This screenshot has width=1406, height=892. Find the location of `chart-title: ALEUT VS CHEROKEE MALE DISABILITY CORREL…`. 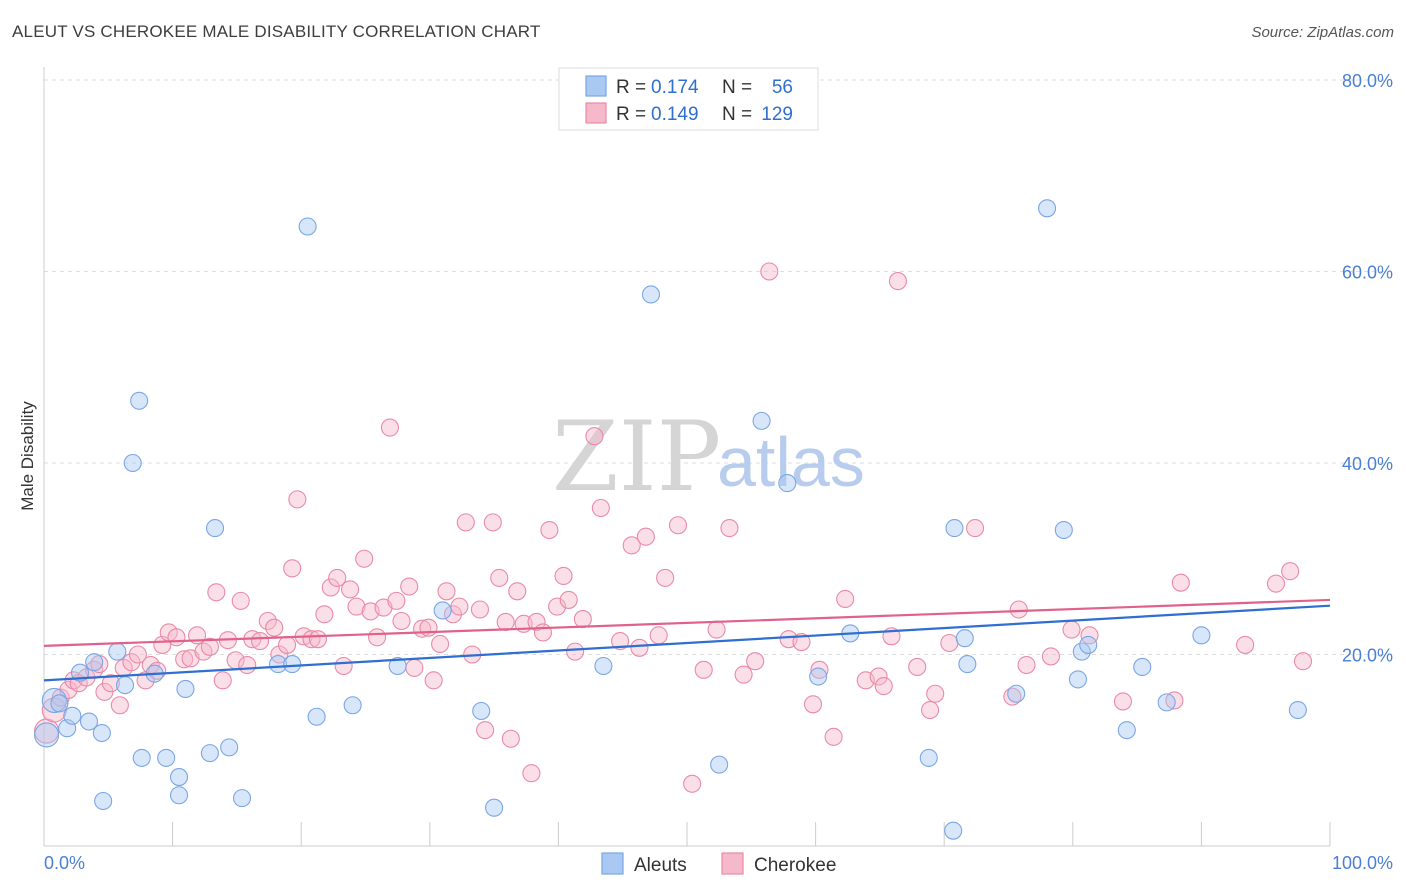

chart-title: ALEUT VS CHEROKEE MALE DISABILITY CORREL… is located at coordinates (276, 31).